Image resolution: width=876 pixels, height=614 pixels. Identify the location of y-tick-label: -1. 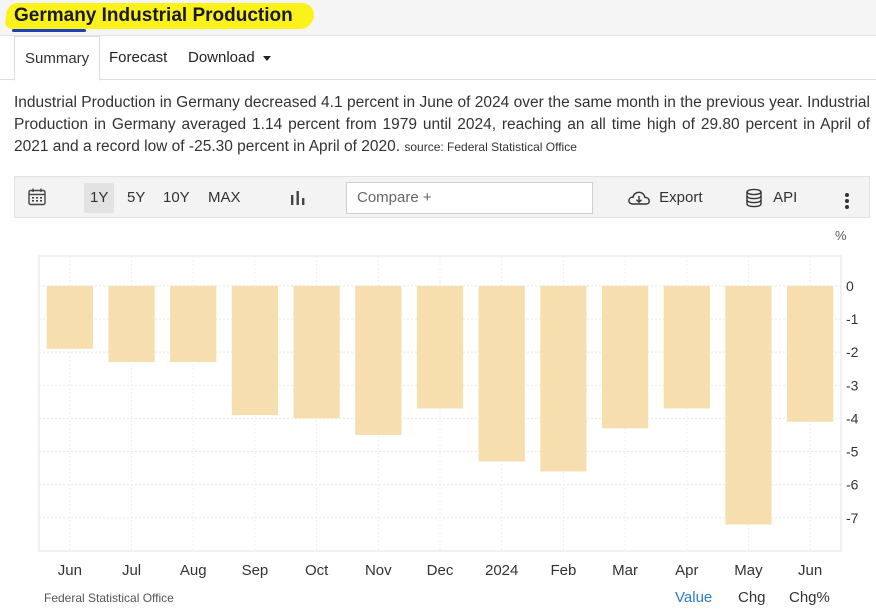
(852, 319).